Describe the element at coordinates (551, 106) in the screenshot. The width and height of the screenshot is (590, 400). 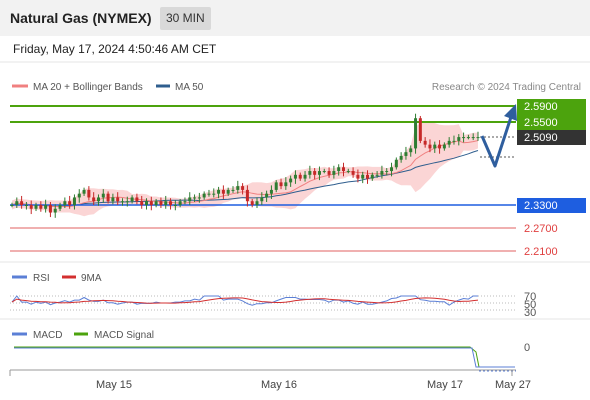
I see `price-label-r2-bg` at that location.